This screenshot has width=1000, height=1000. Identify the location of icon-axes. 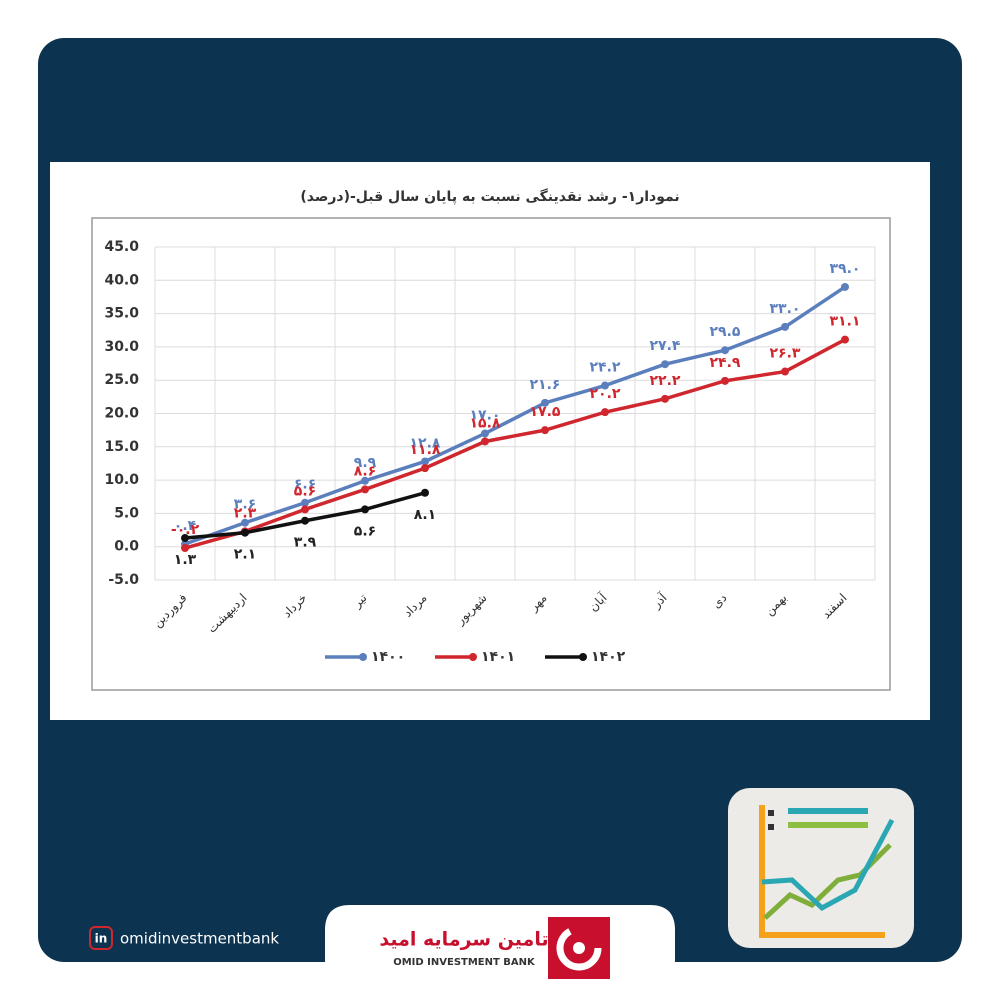
(822, 871).